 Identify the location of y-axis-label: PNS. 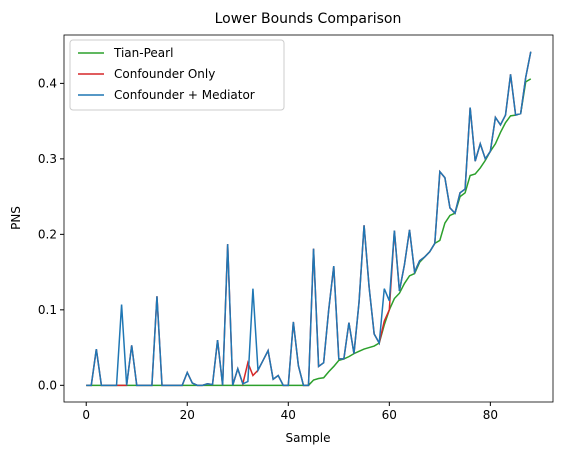
(16, 218).